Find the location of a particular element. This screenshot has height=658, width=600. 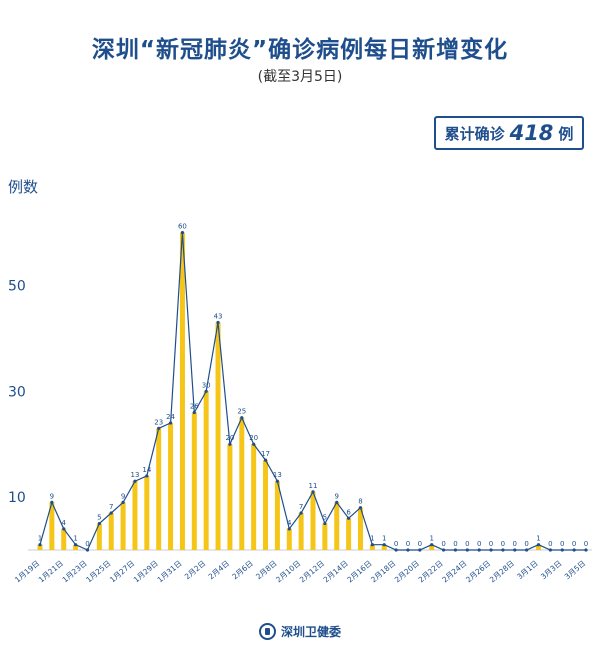

data-label: 8 is located at coordinates (360, 502).